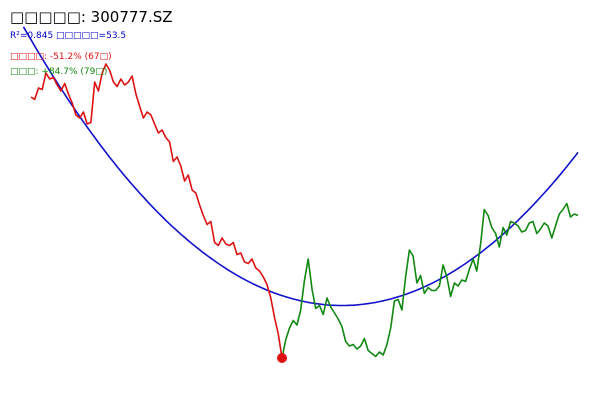 The height and width of the screenshot is (400, 600). I want to click on bottom-marker, so click(282, 358).